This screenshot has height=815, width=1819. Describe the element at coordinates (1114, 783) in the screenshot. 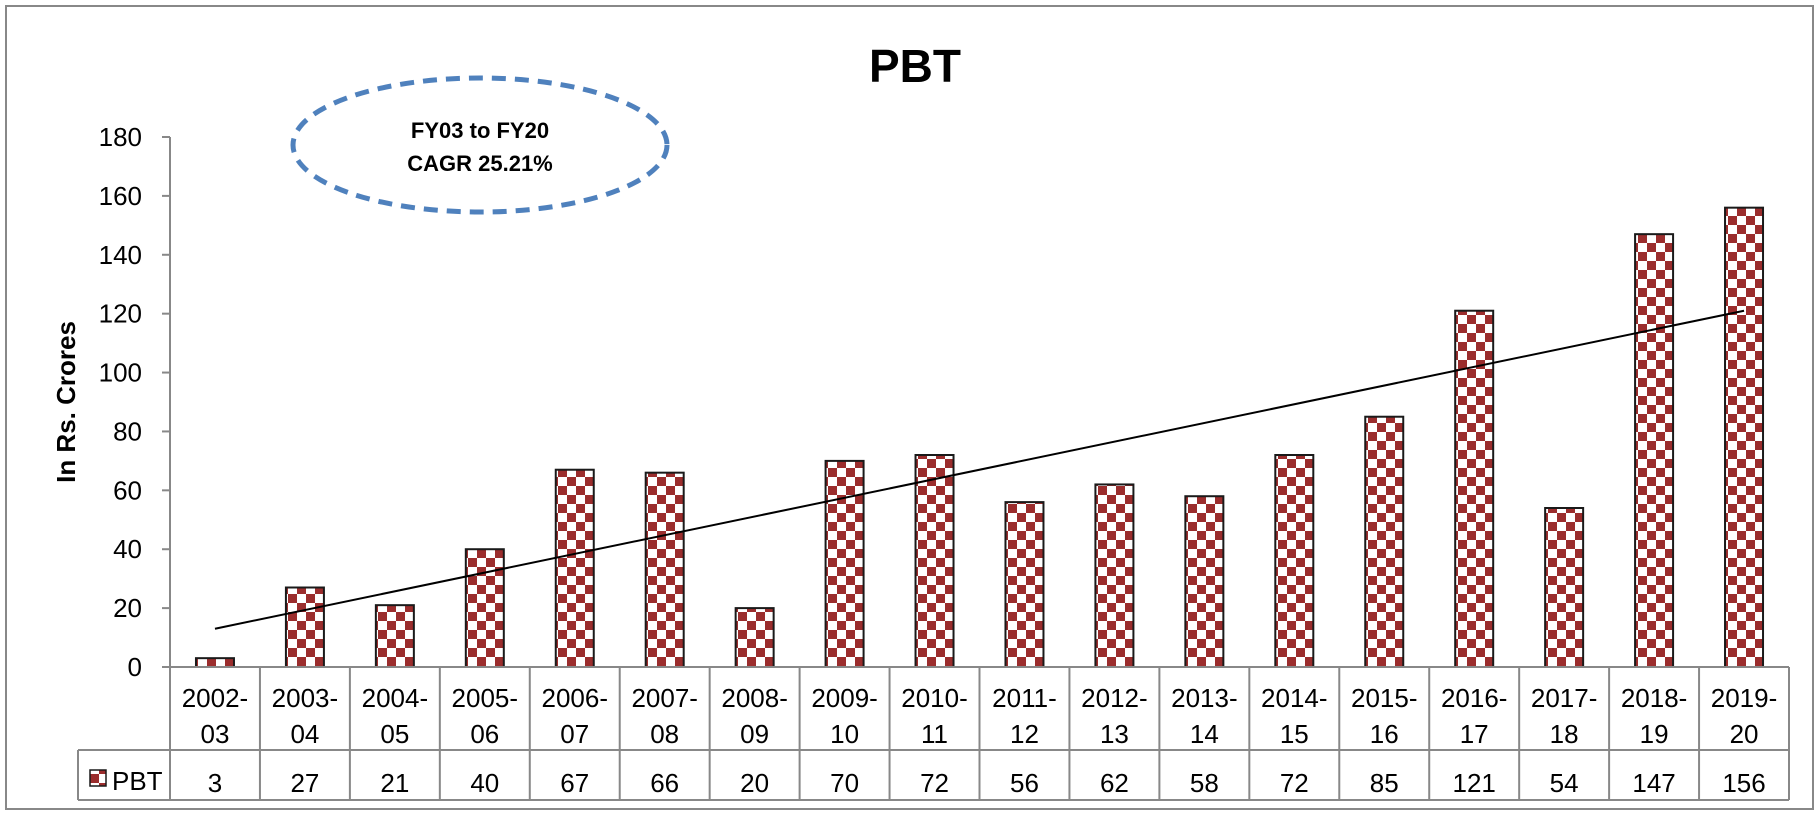

I see `data-label-2012-13: 62` at that location.